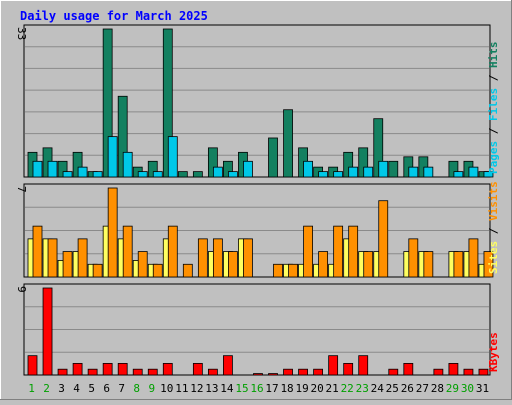 Image resolution: width=512 pixels, height=405 pixels. I want to click on day-label-14: 14, so click(227, 388).